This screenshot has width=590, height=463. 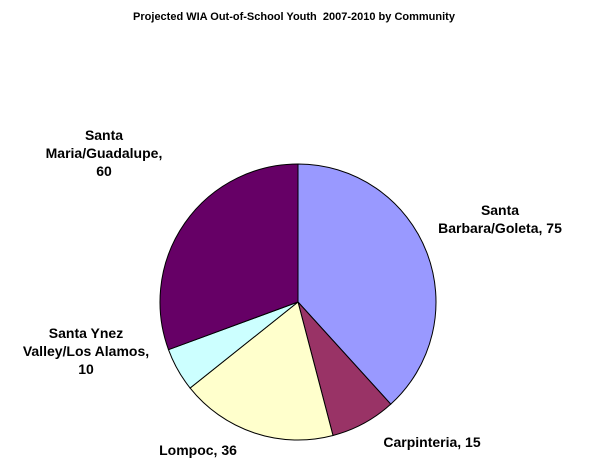 I want to click on slice-label: Carpinteria, 15, so click(x=431, y=442).